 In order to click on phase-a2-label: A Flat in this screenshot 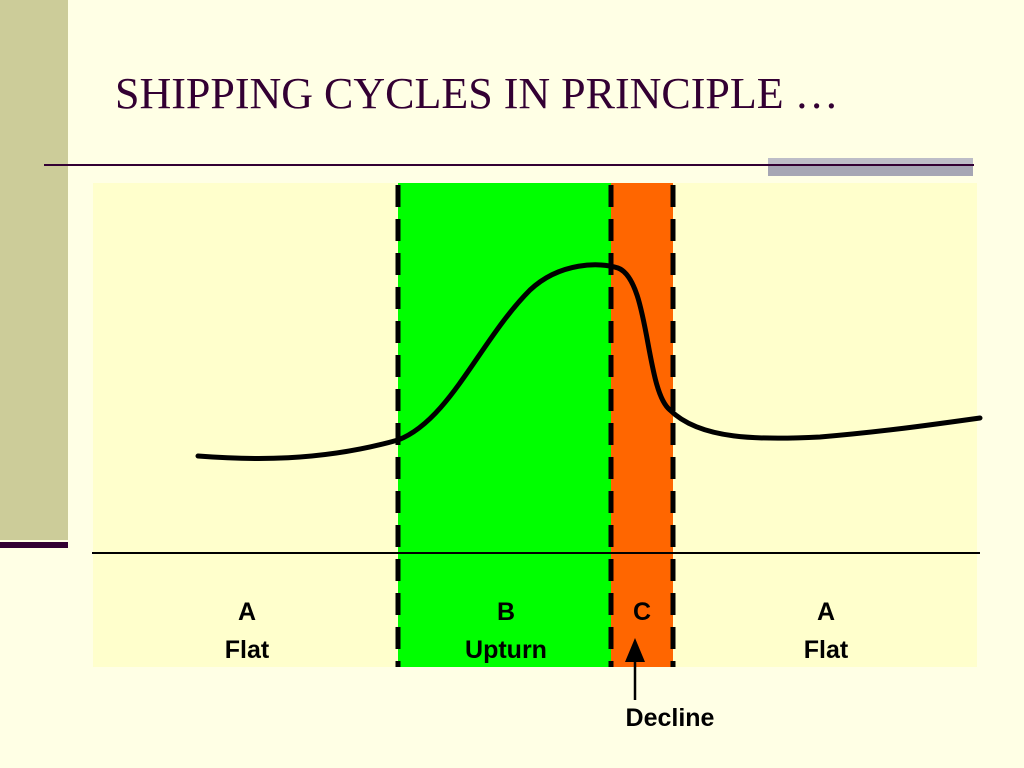, I will do `click(826, 631)`.